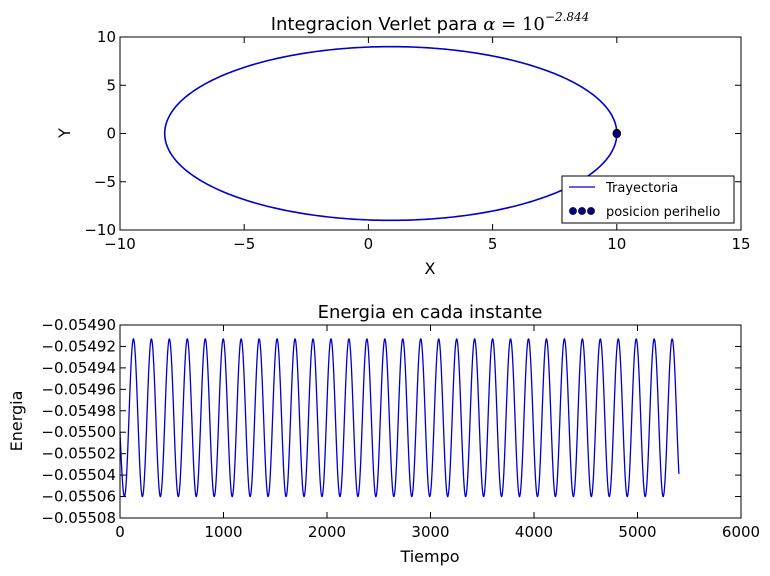 The image size is (770, 576). What do you see at coordinates (493, 244) in the screenshot?
I see `orbit-xtick-label: 5` at bounding box center [493, 244].